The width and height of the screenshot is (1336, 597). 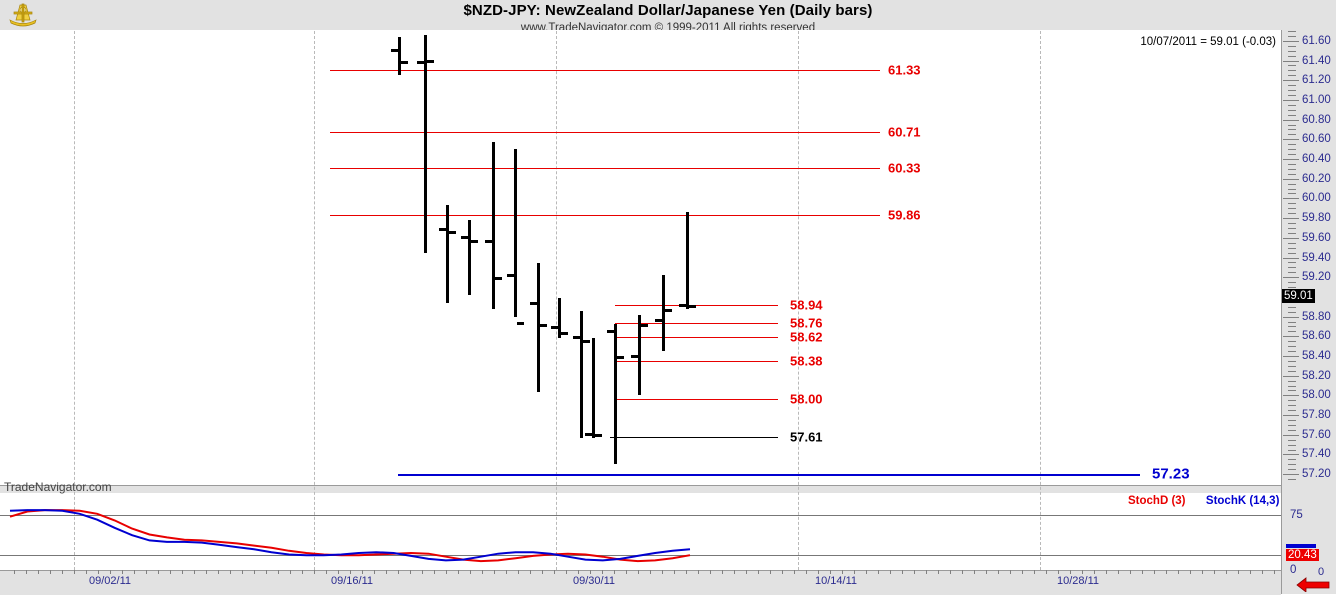 I want to click on price-axis-label: 58.40, so click(x=1316, y=355).